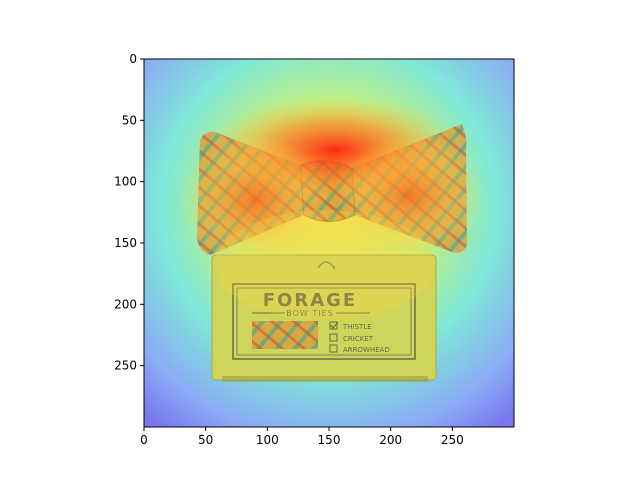  Describe the element at coordinates (452, 440) in the screenshot. I see `x-tick-label: 250` at that location.